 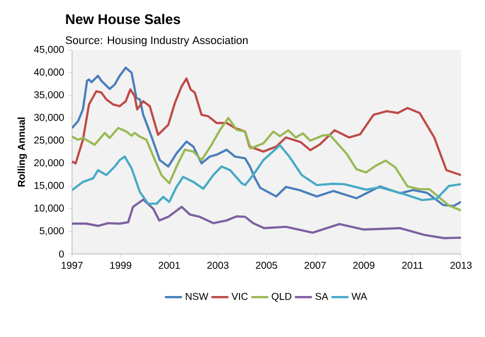 What do you see at coordinates (49, 186) in the screenshot?
I see `y-tick-label: 15,000` at bounding box center [49, 186].